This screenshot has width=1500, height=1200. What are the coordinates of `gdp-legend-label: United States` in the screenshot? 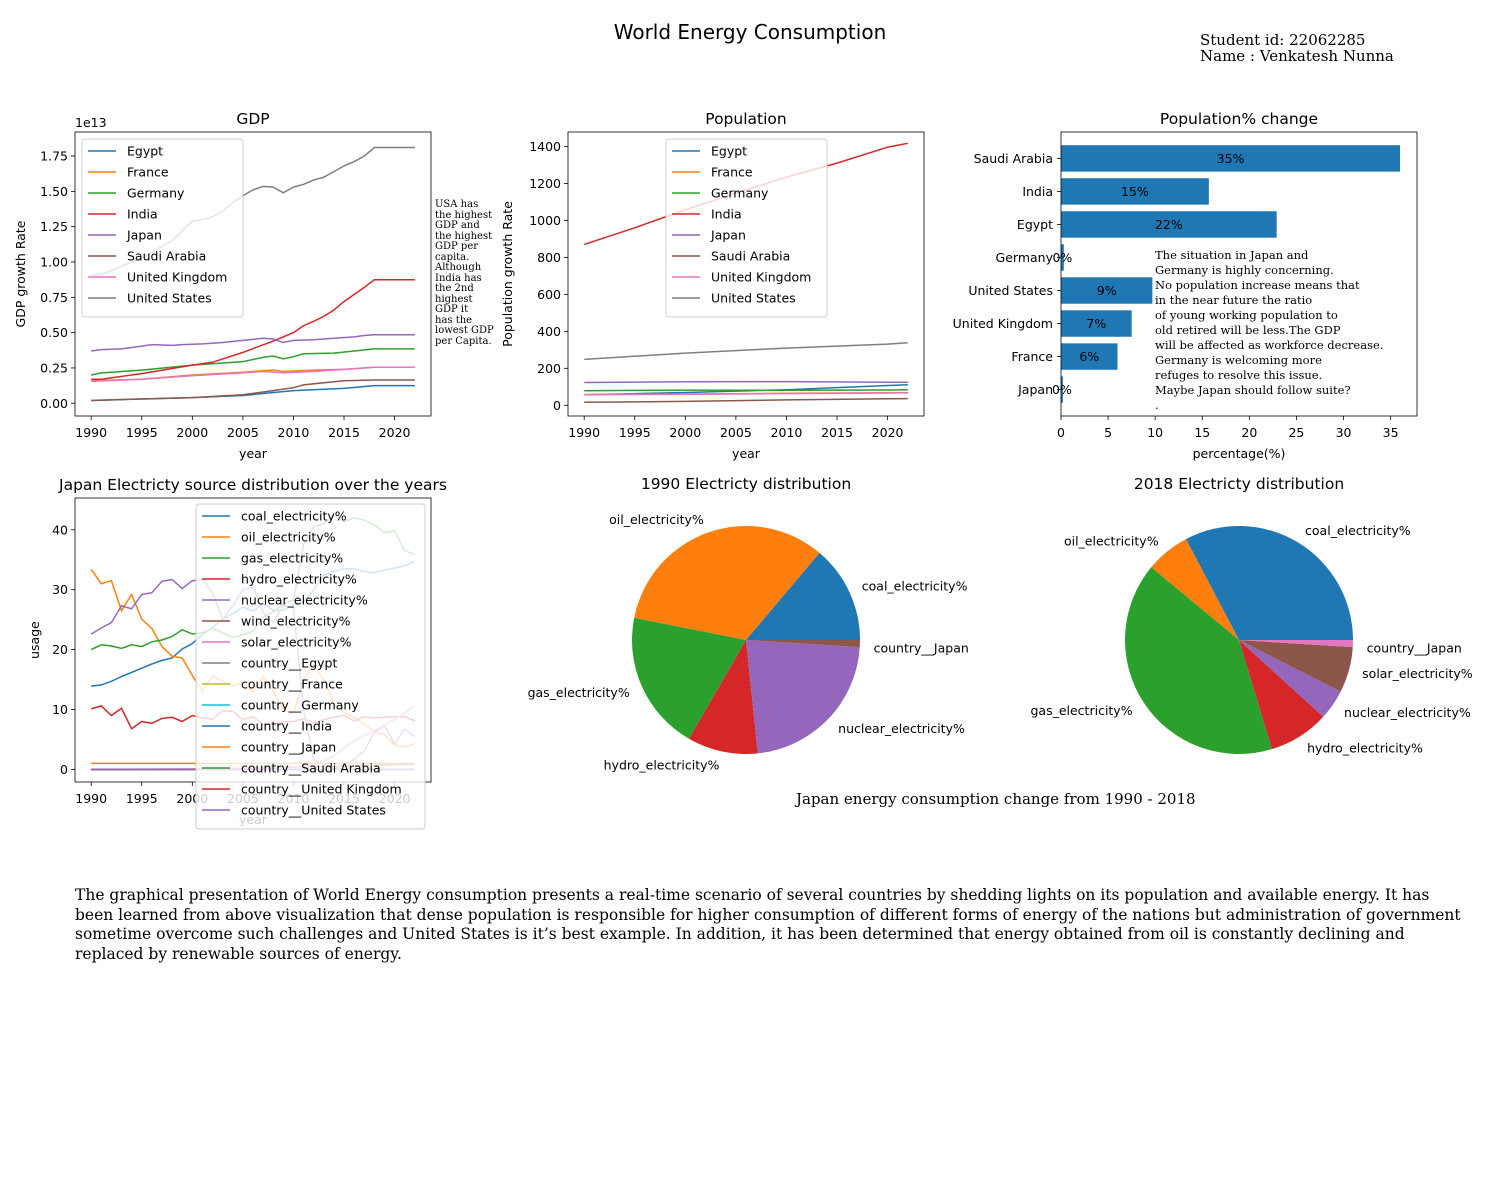 It's located at (169, 298).